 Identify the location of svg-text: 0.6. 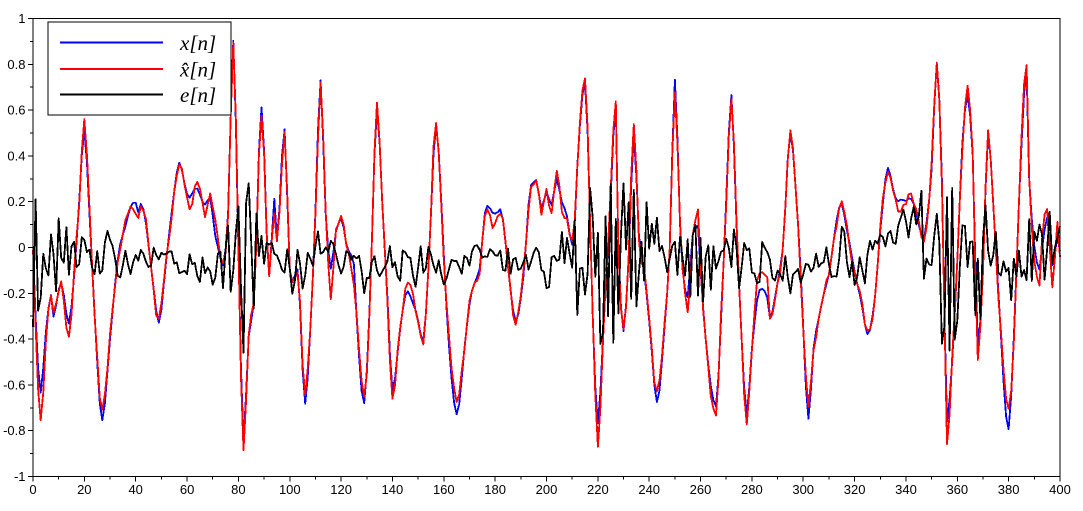
(16, 110).